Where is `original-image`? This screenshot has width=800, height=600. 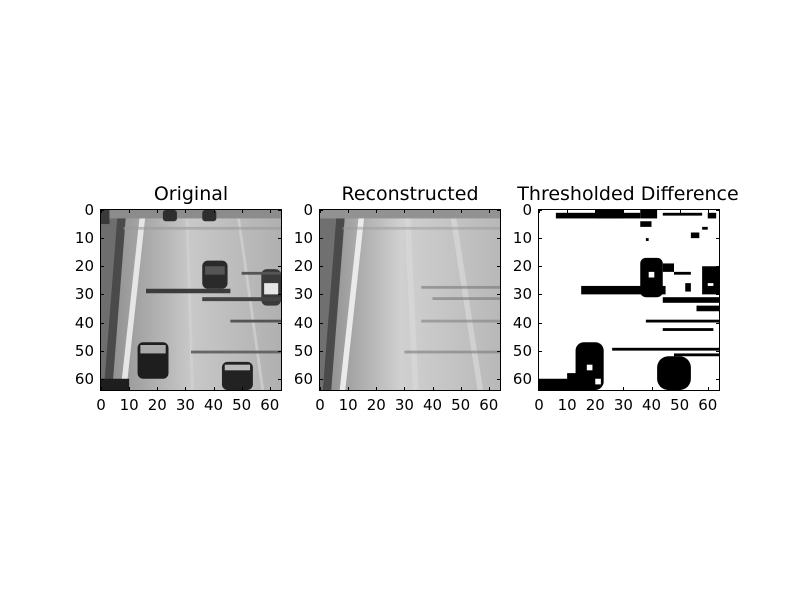
original-image is located at coordinates (191, 300).